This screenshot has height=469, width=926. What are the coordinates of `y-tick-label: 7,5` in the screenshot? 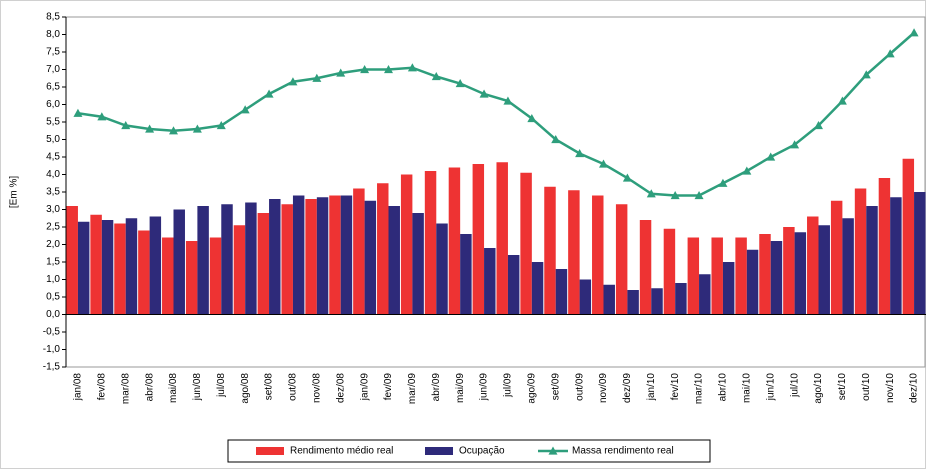 It's located at (53, 52).